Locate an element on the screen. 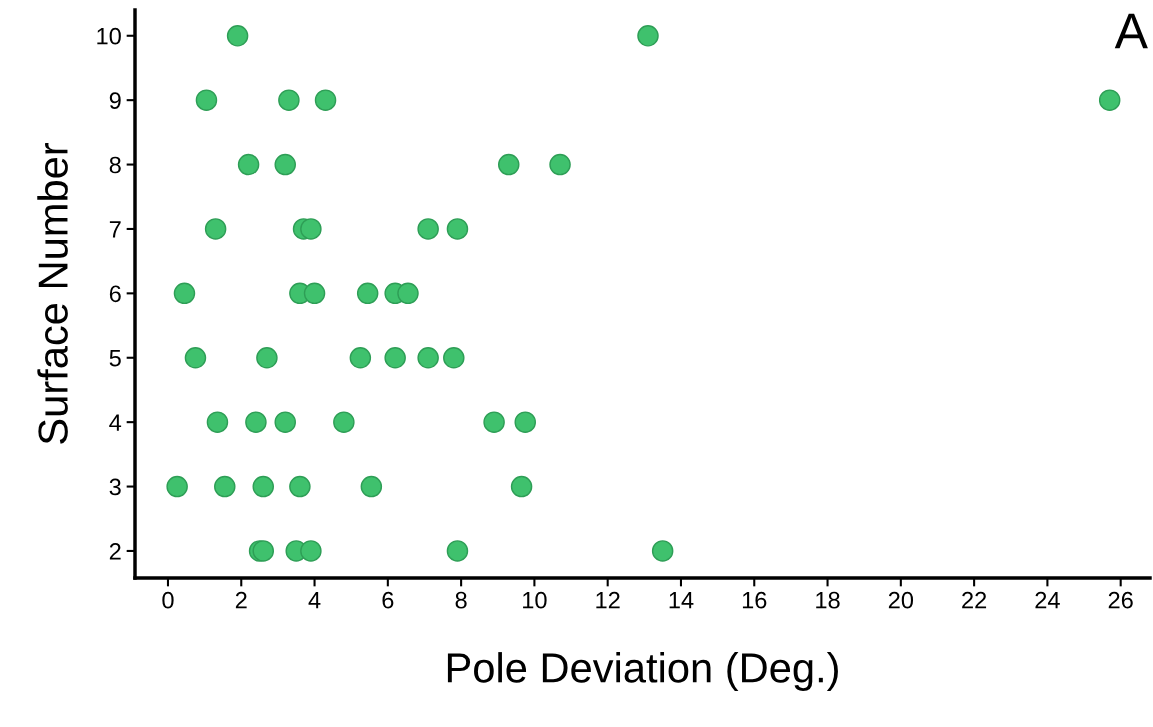 The width and height of the screenshot is (1153, 727). x-tick-label: 8 is located at coordinates (461, 600).